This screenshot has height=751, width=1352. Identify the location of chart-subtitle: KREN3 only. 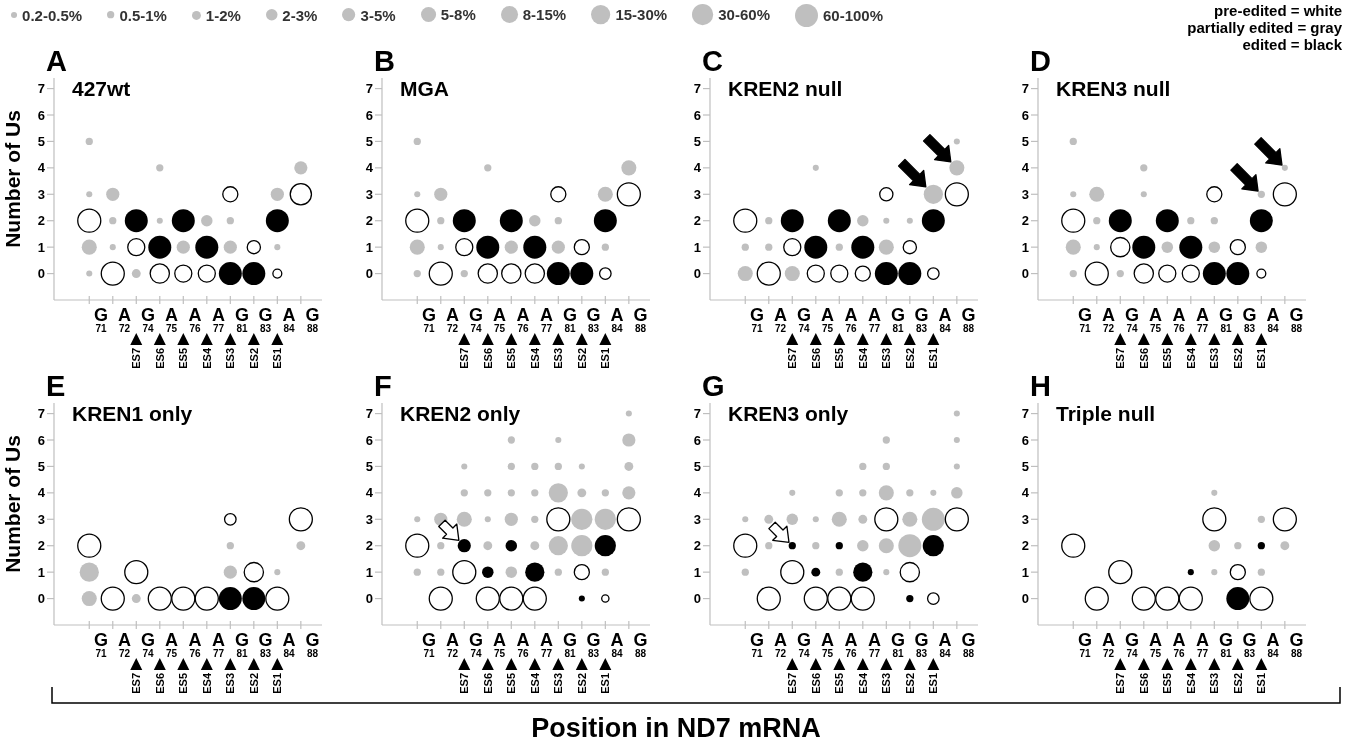
(788, 414).